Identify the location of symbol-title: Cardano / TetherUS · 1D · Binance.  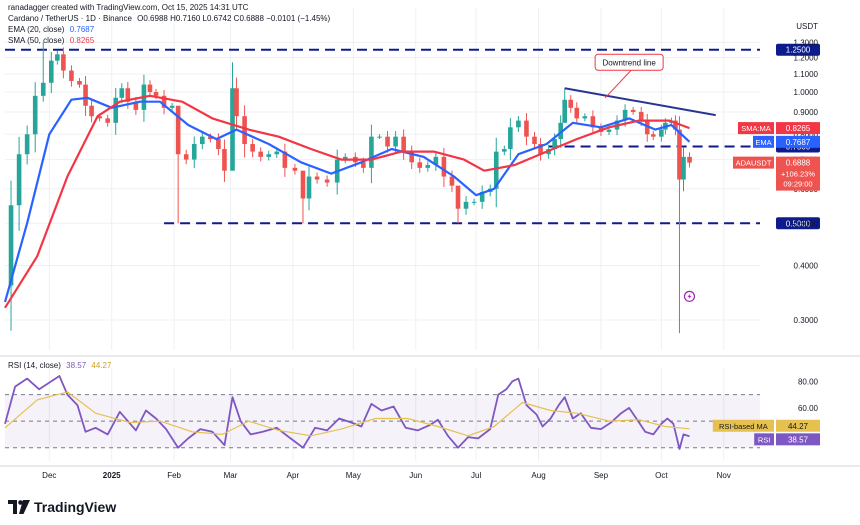
(70, 18).